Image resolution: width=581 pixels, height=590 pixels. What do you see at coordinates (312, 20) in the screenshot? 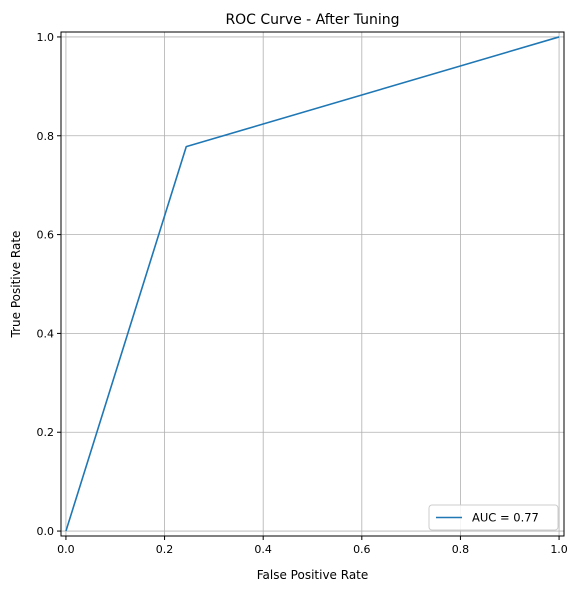
I see `chart-title: ROC Curve - After Tuning` at bounding box center [312, 20].